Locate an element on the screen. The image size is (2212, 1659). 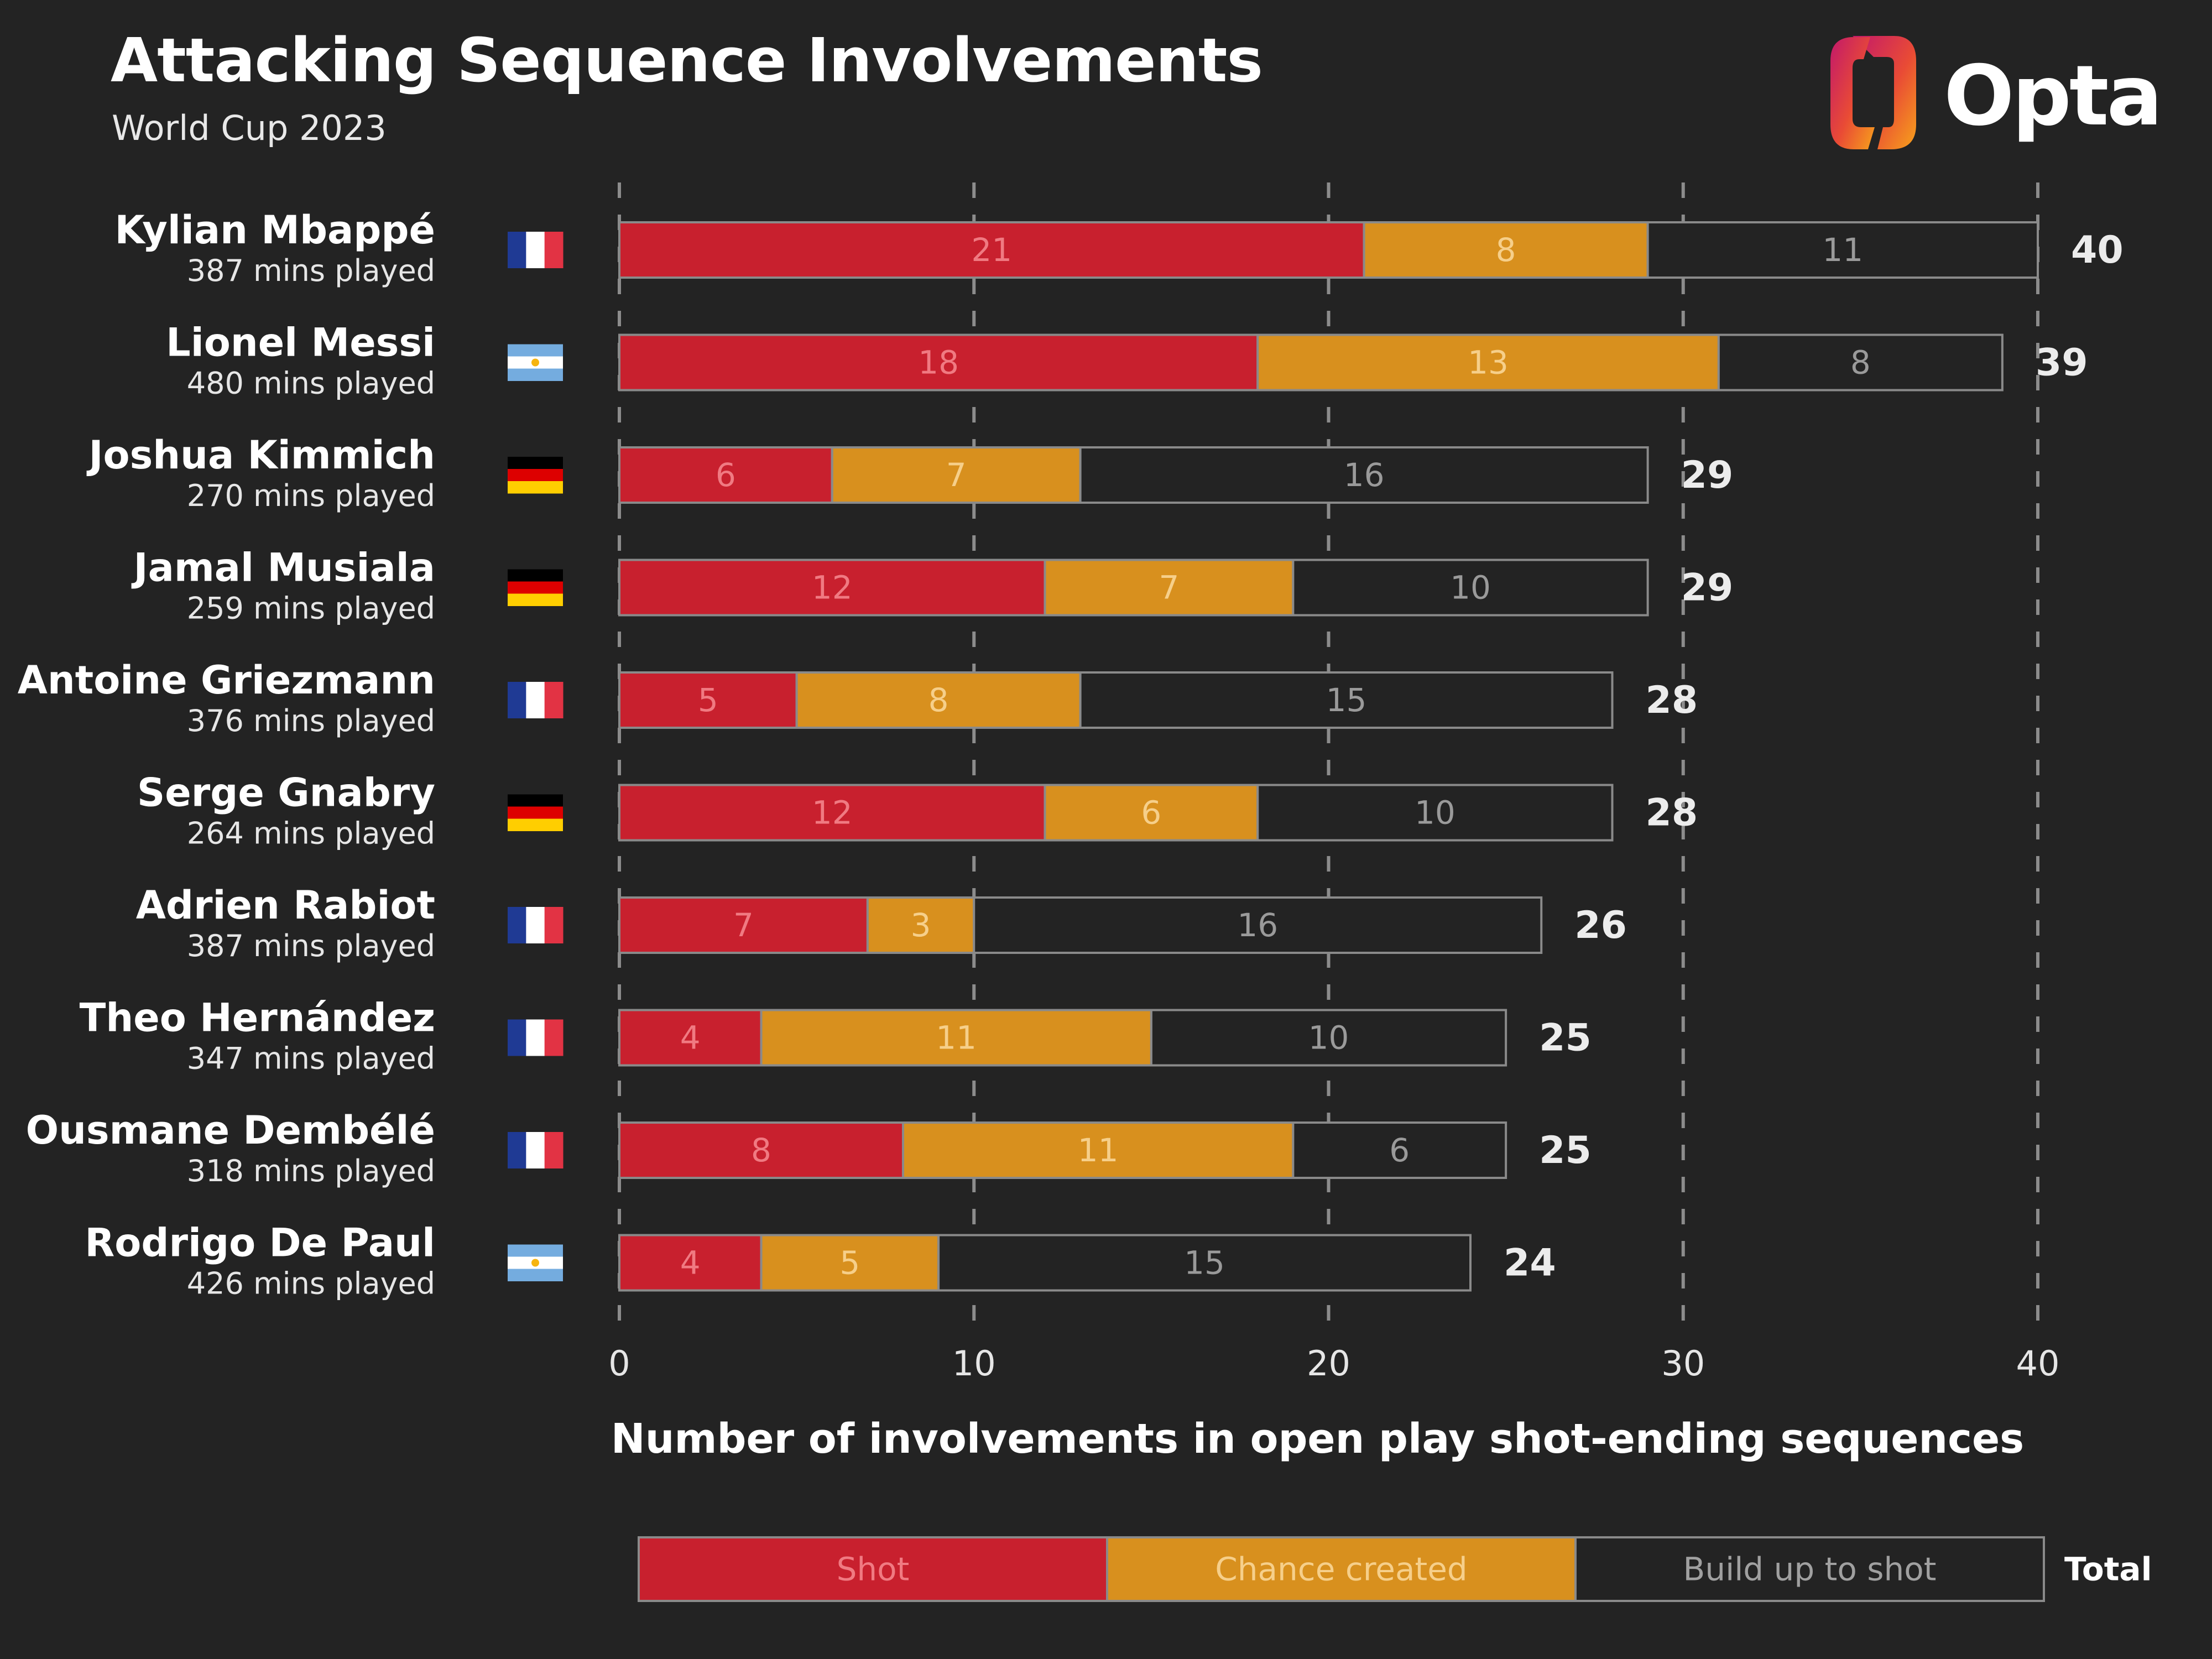
bar-value-label: 11 is located at coordinates (1099, 1150).